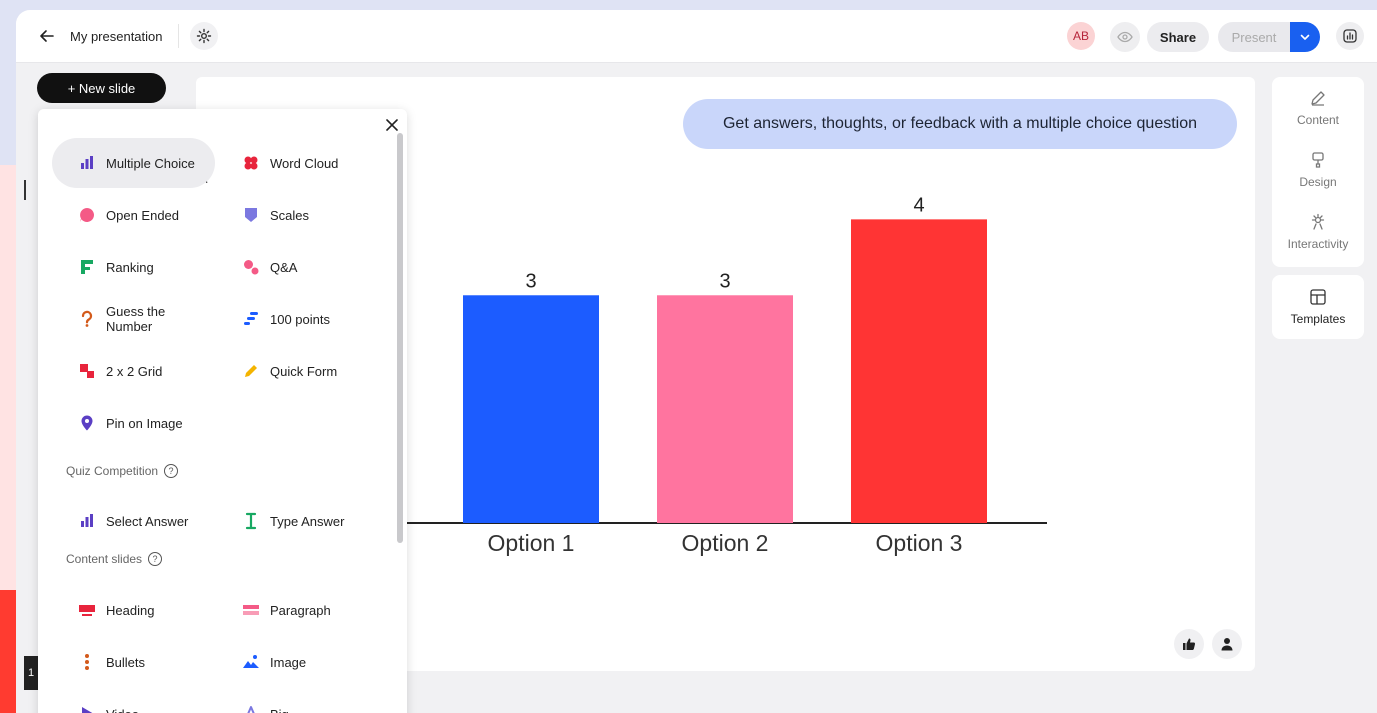 This screenshot has width=1377, height=713. I want to click on person-icon, so click(1227, 644).